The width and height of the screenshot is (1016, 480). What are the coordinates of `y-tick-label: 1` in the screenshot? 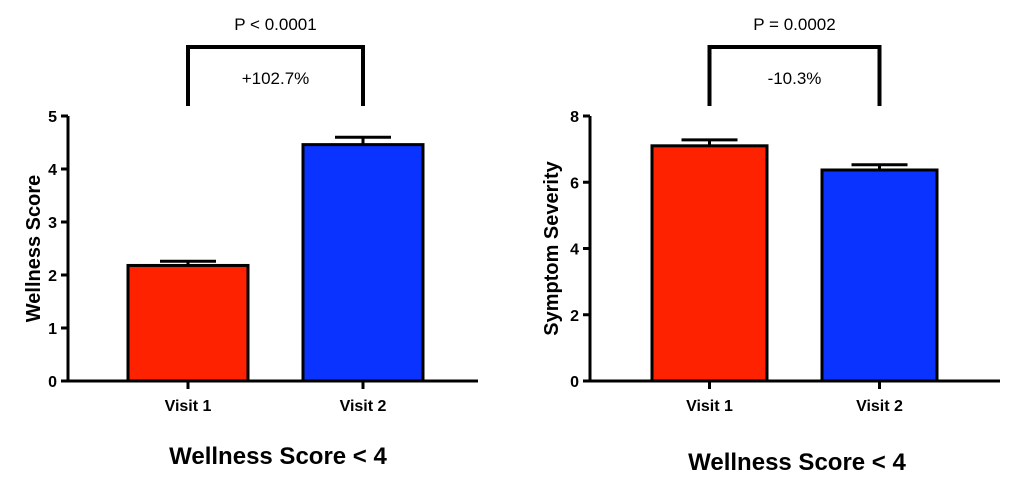 It's located at (52, 329).